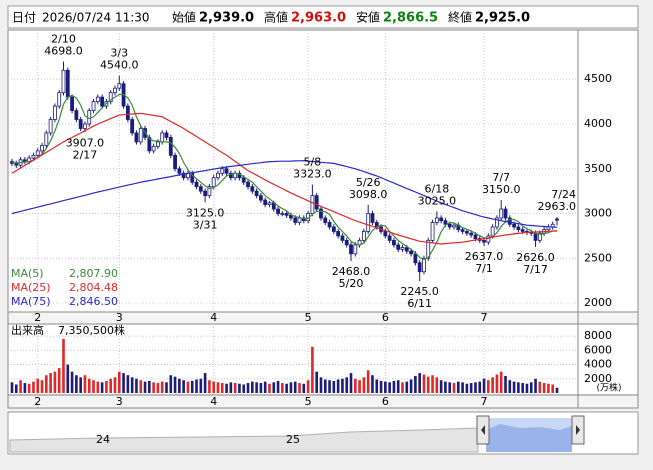 The image size is (653, 470). What do you see at coordinates (308, 401) in the screenshot?
I see `x-tick-label: 5` at bounding box center [308, 401].